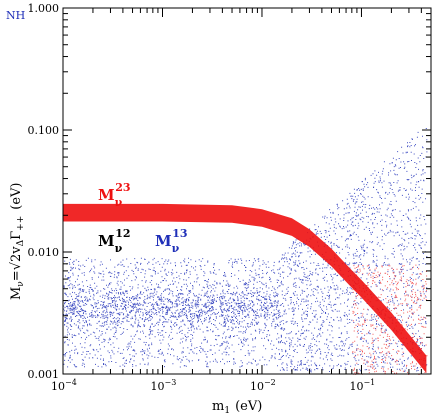  What do you see at coordinates (44, 374) in the screenshot?
I see `y-tick-label: 0.001` at bounding box center [44, 374].